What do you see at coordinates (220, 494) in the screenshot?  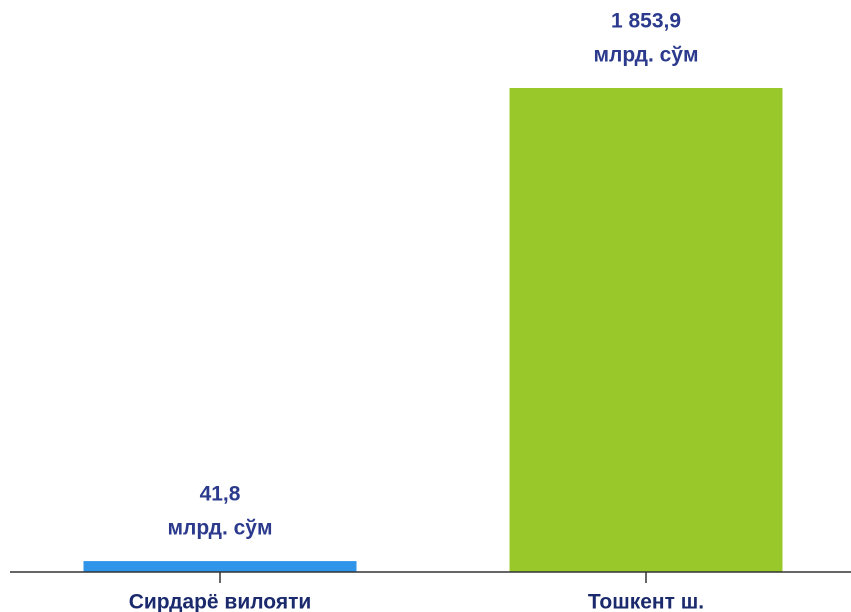 I see `value-label: 41,8` at bounding box center [220, 494].